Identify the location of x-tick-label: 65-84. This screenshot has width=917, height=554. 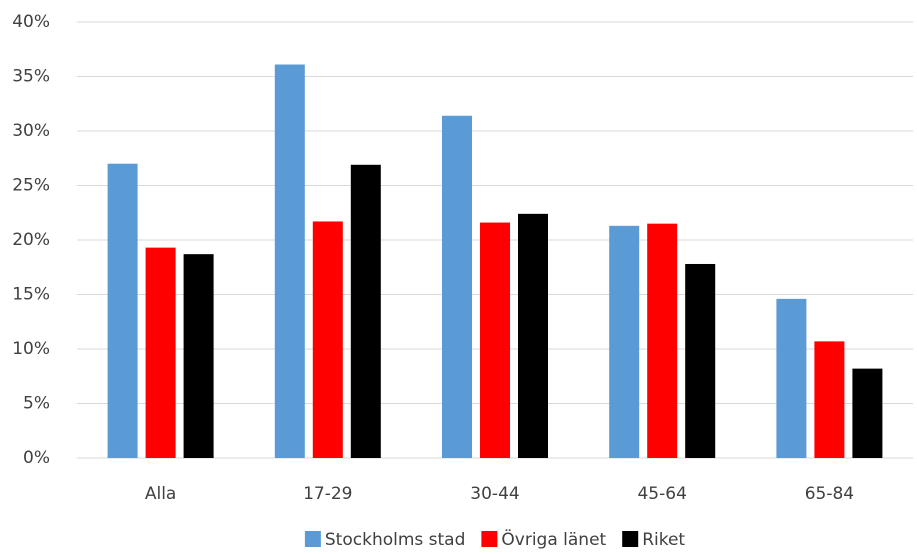
(829, 494).